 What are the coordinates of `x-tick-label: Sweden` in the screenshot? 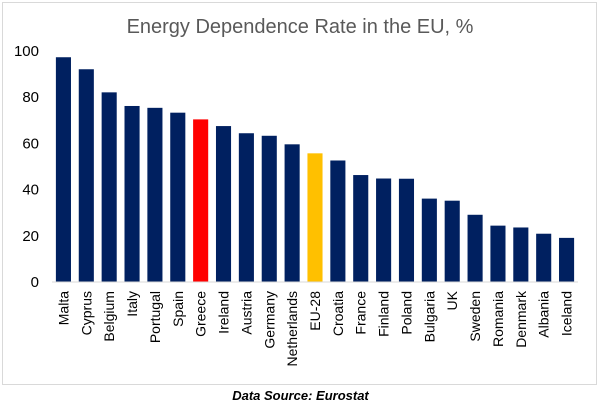 It's located at (475, 316).